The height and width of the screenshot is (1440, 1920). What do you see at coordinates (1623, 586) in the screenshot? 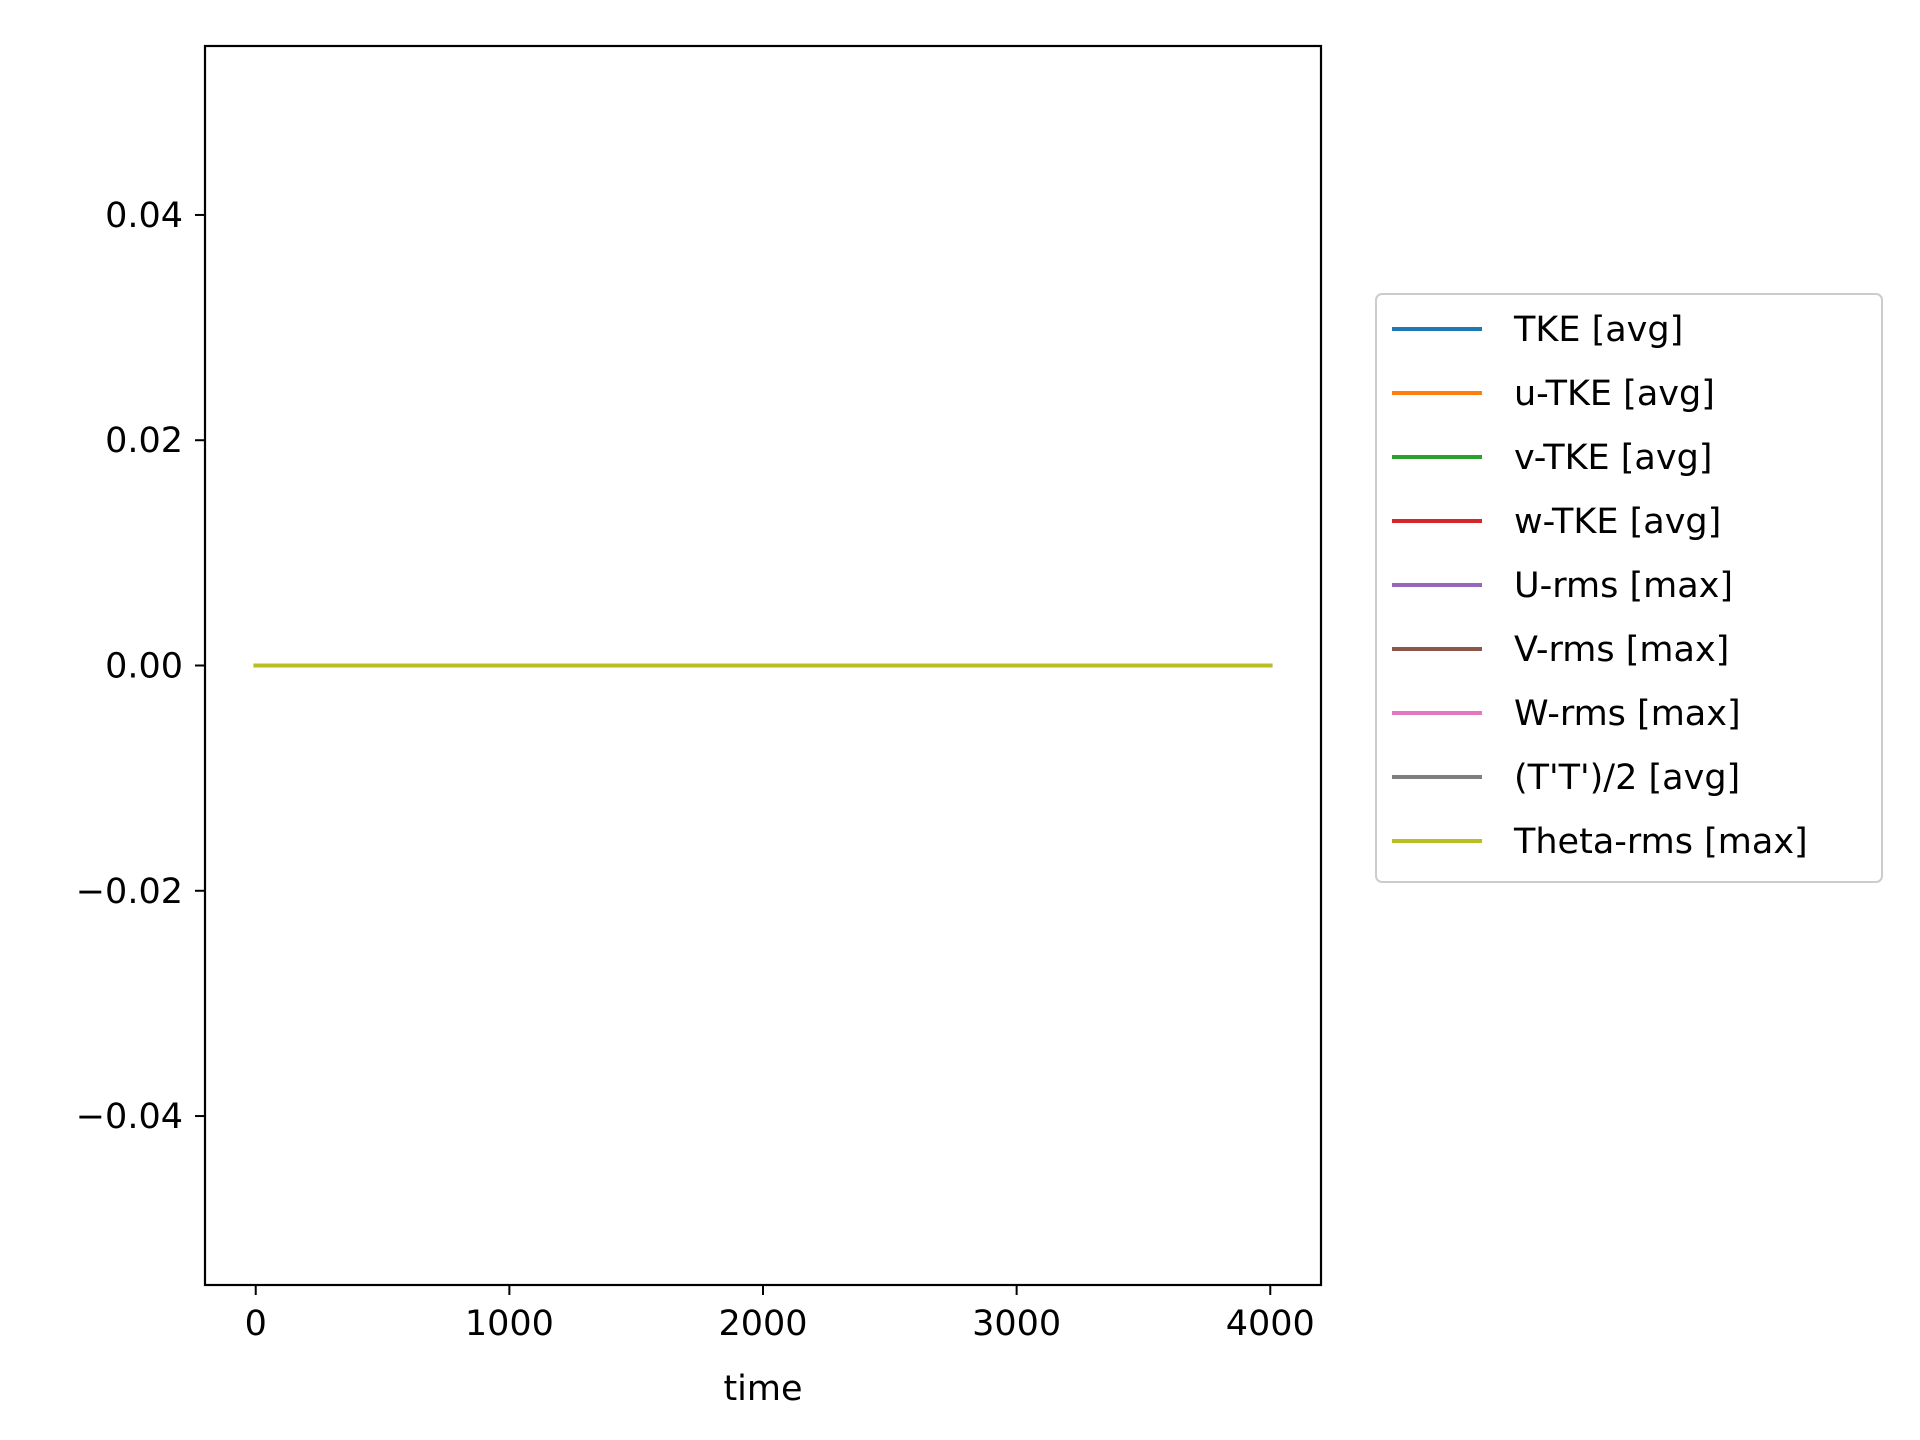
I see `legend-label: U-rms [max]` at bounding box center [1623, 586].